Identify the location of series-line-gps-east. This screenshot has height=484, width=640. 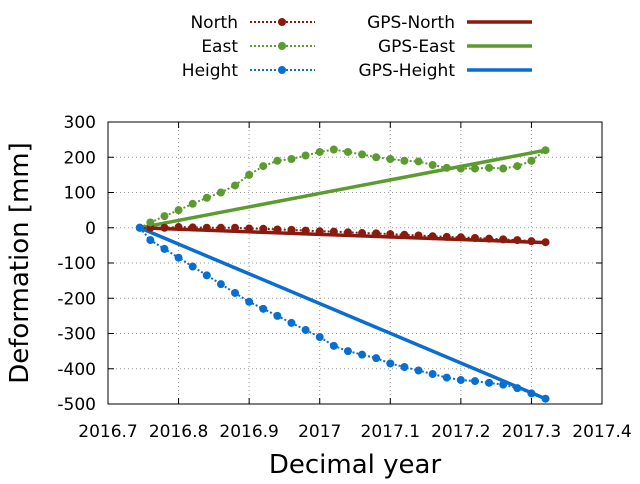
(342, 189).